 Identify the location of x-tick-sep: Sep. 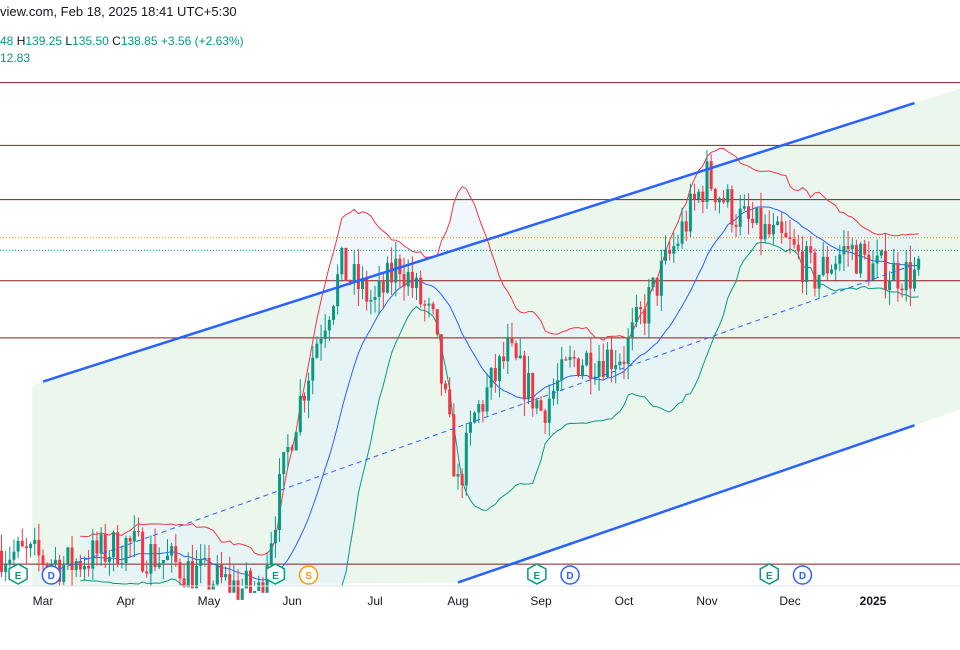
(541, 601).